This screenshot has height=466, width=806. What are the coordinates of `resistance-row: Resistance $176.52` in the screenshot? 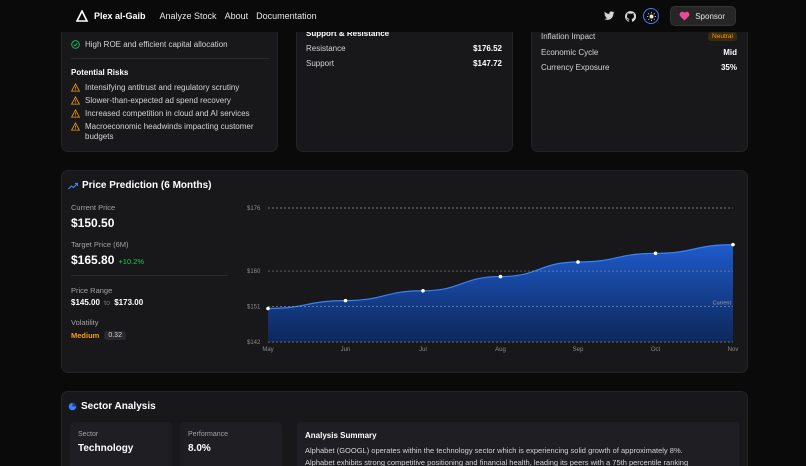 It's located at (404, 48).